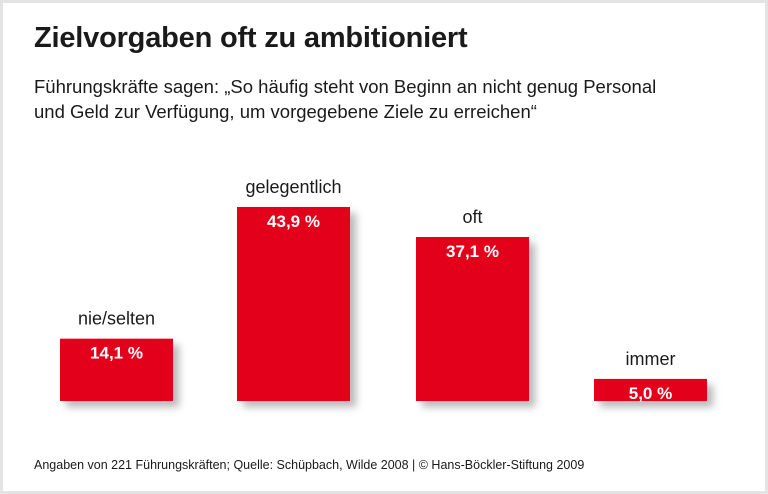 The height and width of the screenshot is (494, 768). What do you see at coordinates (293, 187) in the screenshot?
I see `category-label: gelegentlich` at bounding box center [293, 187].